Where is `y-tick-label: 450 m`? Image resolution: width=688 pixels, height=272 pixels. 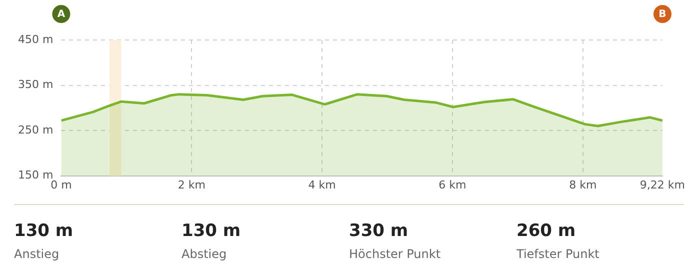
y-tick-label: 450 m is located at coordinates (36, 39).